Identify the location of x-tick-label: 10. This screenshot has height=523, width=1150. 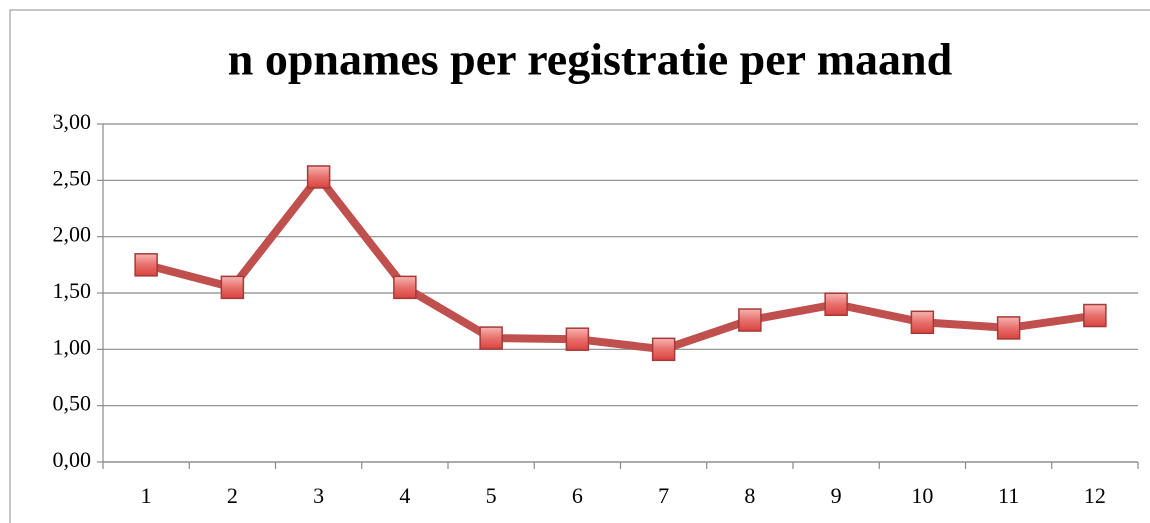
(922, 495).